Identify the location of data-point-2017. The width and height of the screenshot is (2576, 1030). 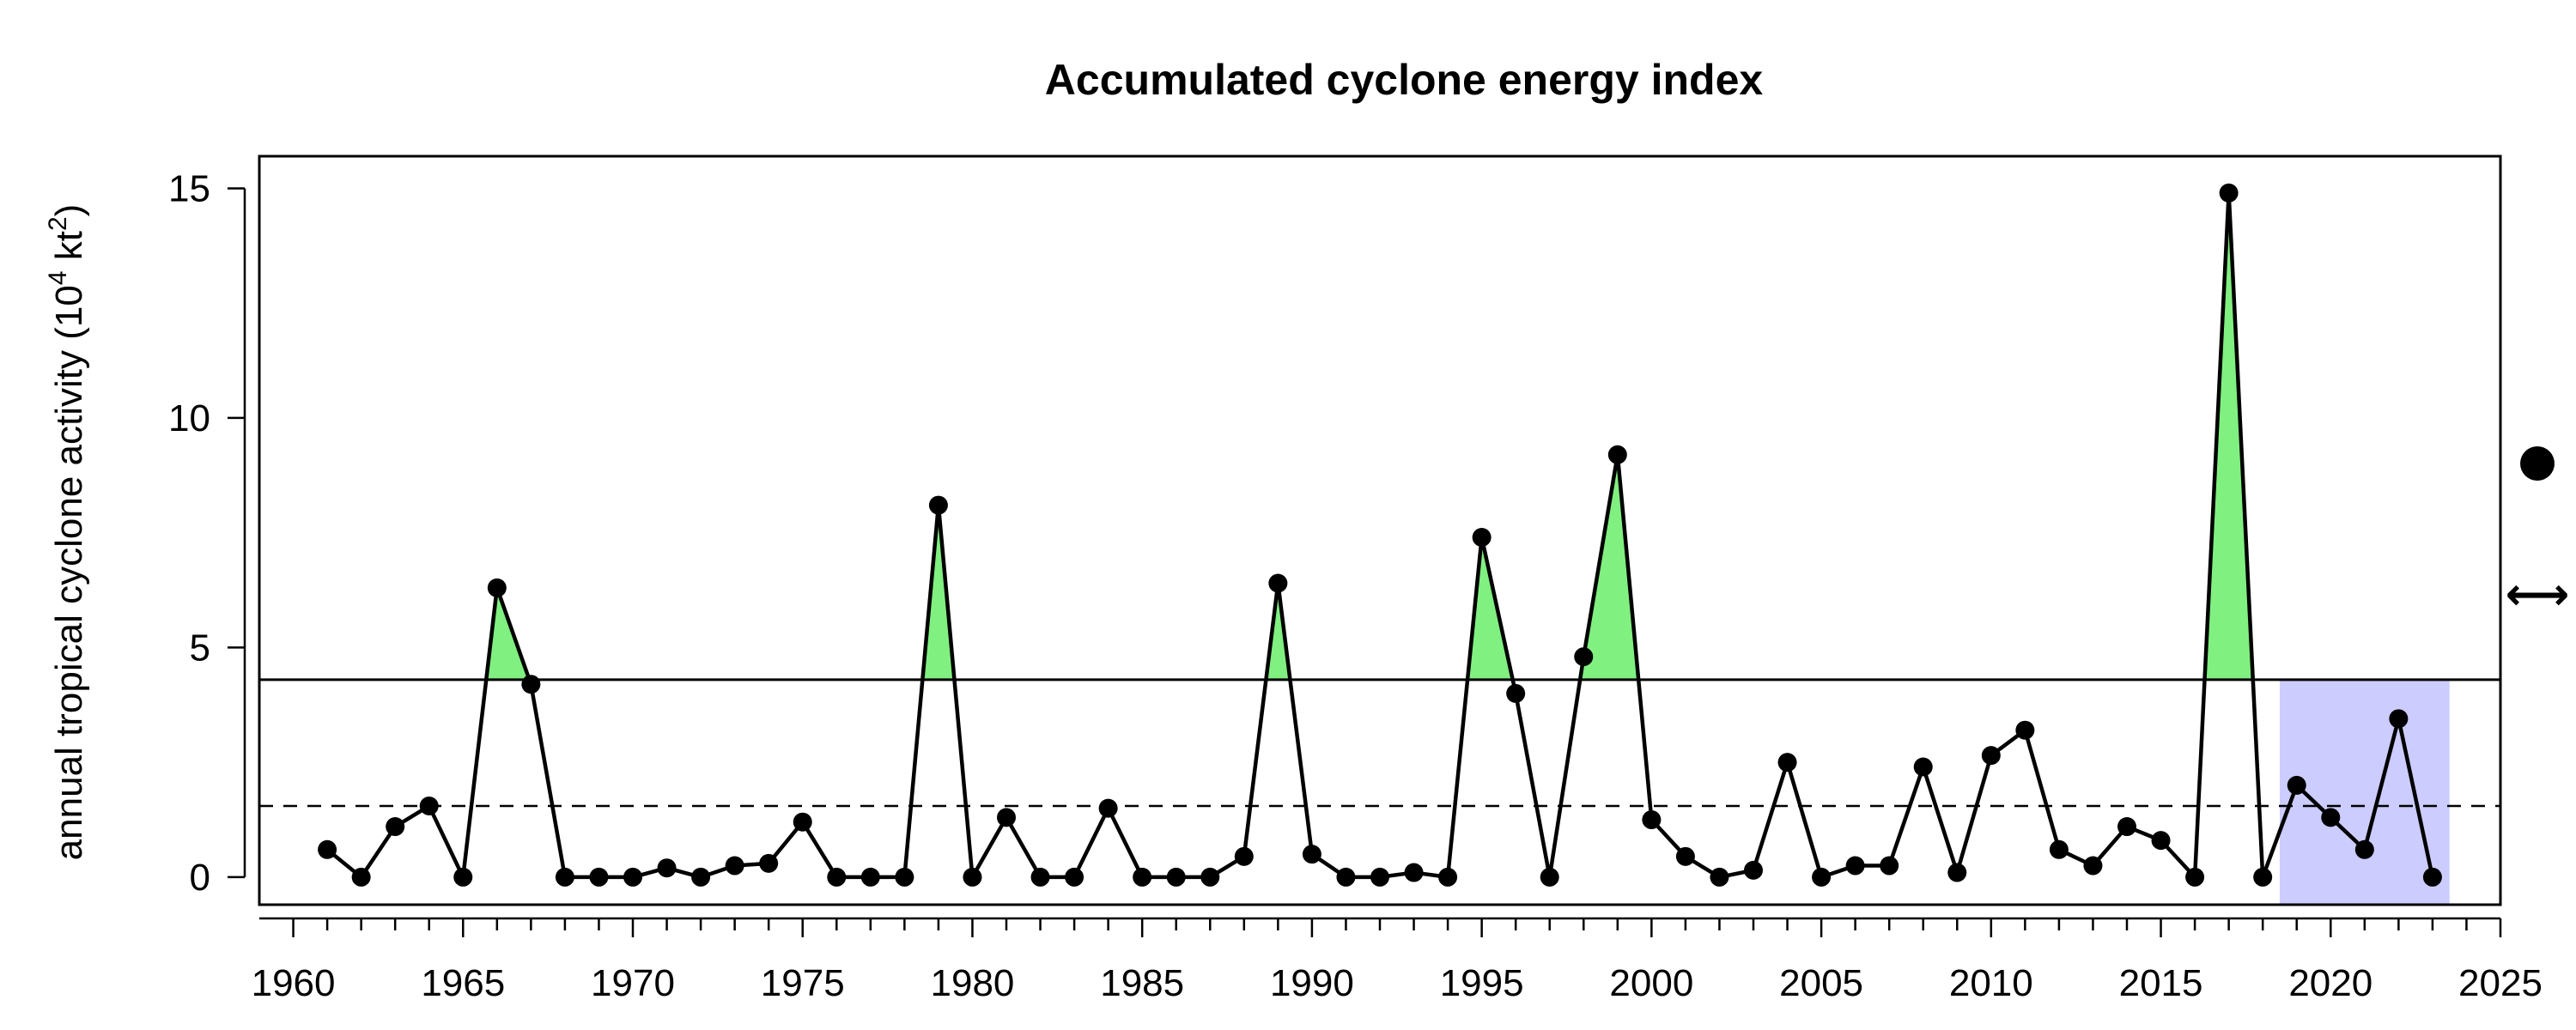
(2229, 193).